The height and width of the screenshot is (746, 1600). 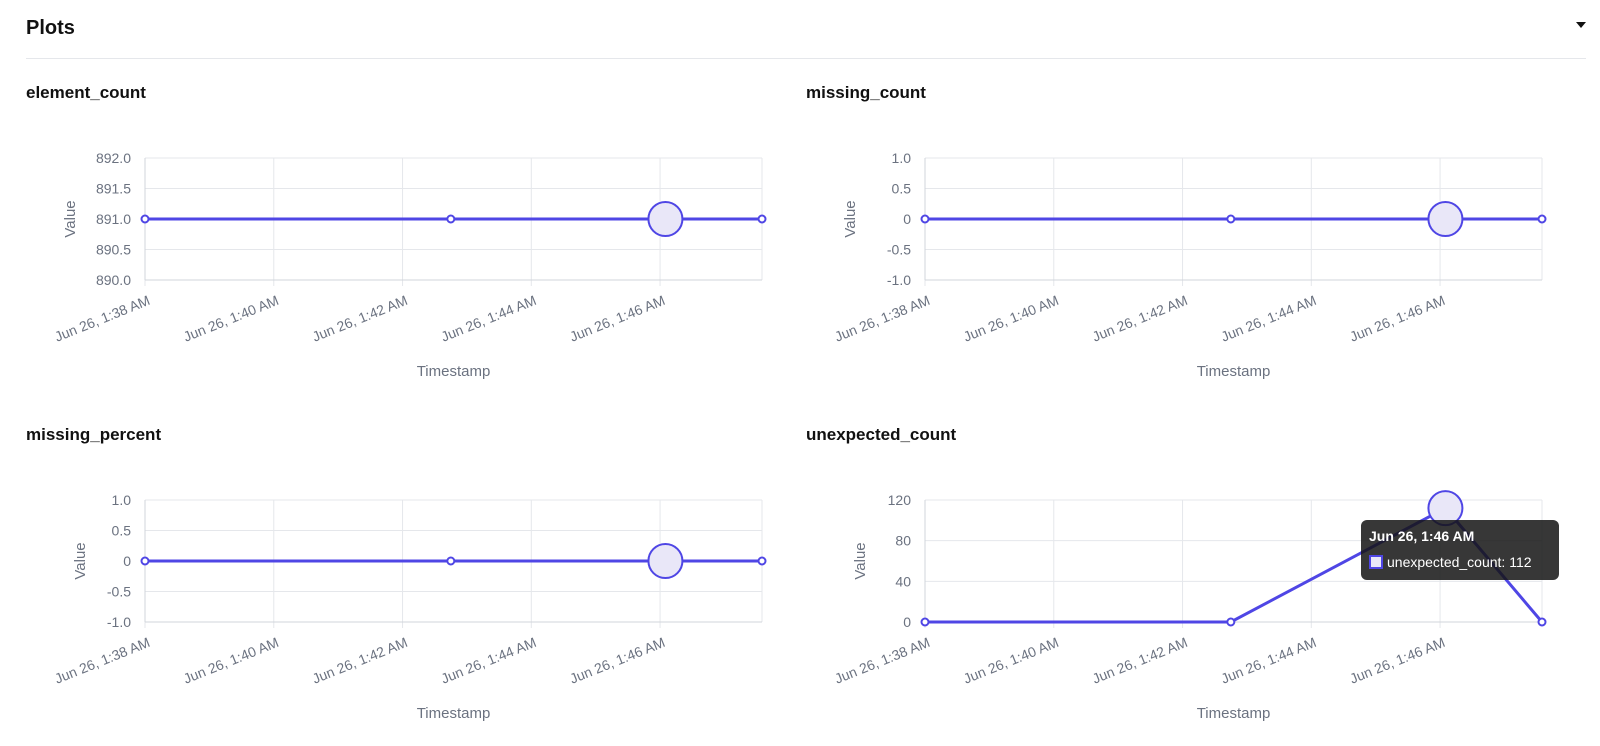 I want to click on tooltip-title: Jun 26, 1:46 AM, so click(x=1422, y=536).